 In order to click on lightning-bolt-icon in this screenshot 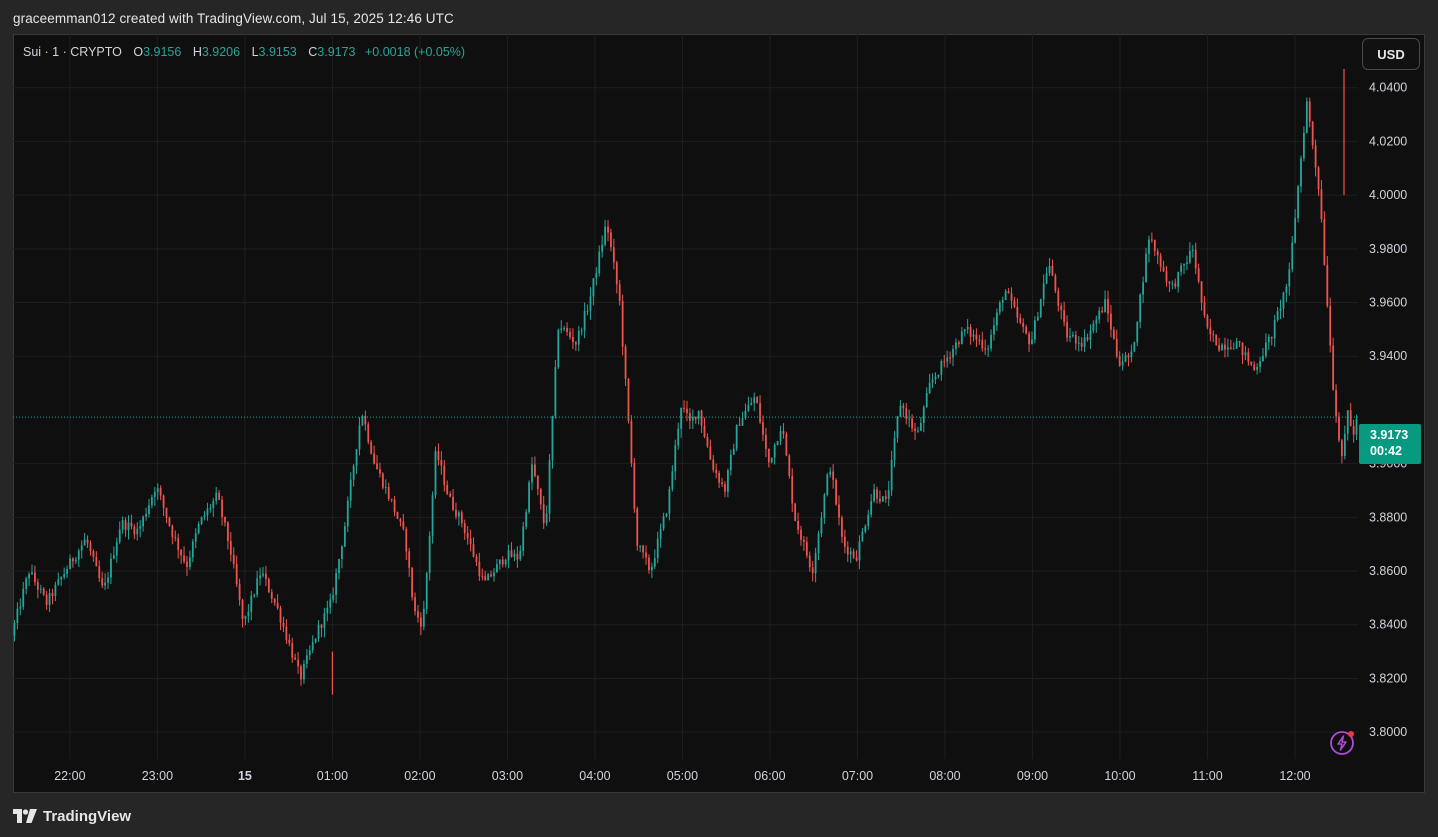, I will do `click(1342, 742)`.